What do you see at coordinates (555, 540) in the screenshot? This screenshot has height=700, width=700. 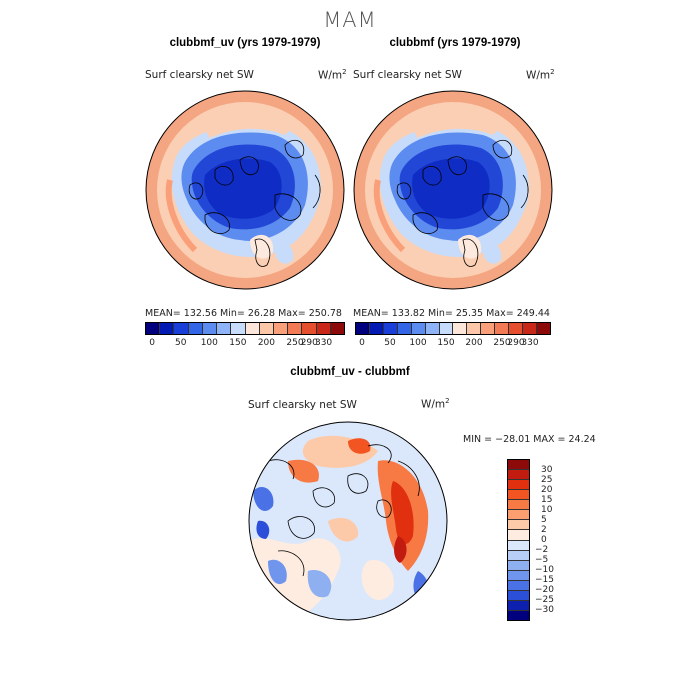 I see `colorbar-ticks: 30 25 20 15 10 5 2 0 −2 −5 −10 −15 −20 −25 −30` at bounding box center [555, 540].